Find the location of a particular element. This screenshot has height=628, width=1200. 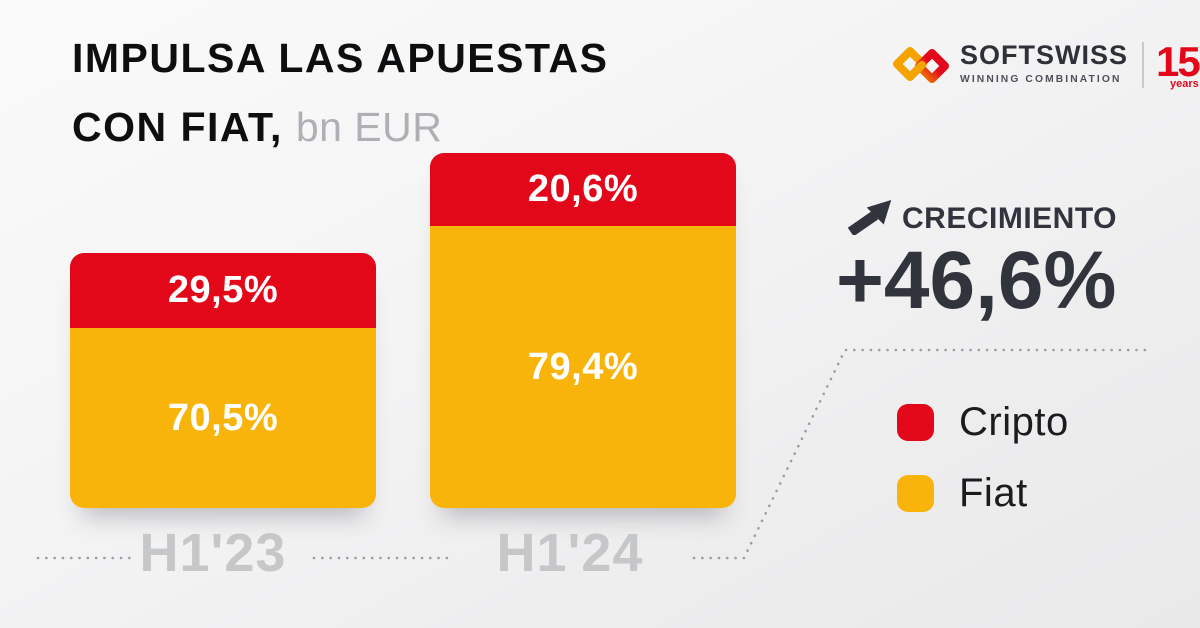

bar-segment-cripto-h1-24: 20,6% is located at coordinates (583, 190).